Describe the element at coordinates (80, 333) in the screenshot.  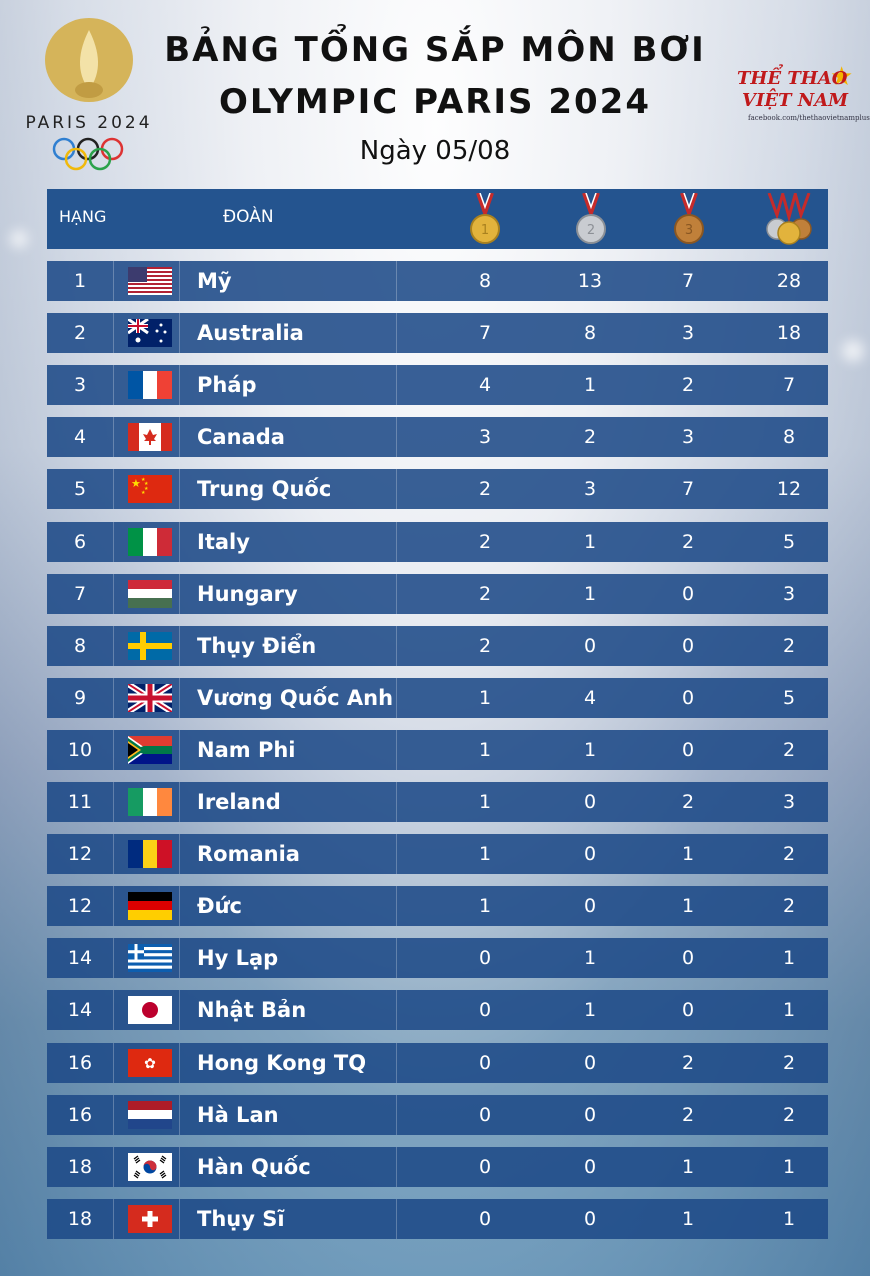
I see `rank-cell: 2` at that location.